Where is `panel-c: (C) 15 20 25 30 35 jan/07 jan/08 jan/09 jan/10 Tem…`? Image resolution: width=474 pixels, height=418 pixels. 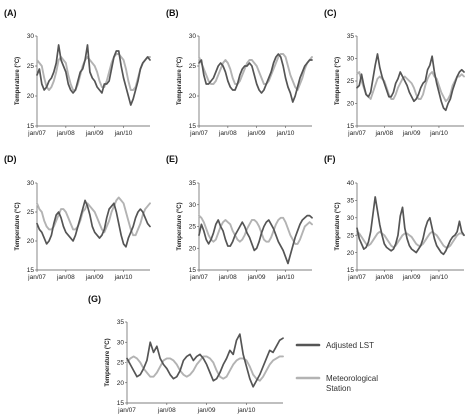 panel-c: (C) 15 20 25 30 35 jan/07 jan/08 jan/09 jan/10 Tem… is located at coordinates (394, 72).